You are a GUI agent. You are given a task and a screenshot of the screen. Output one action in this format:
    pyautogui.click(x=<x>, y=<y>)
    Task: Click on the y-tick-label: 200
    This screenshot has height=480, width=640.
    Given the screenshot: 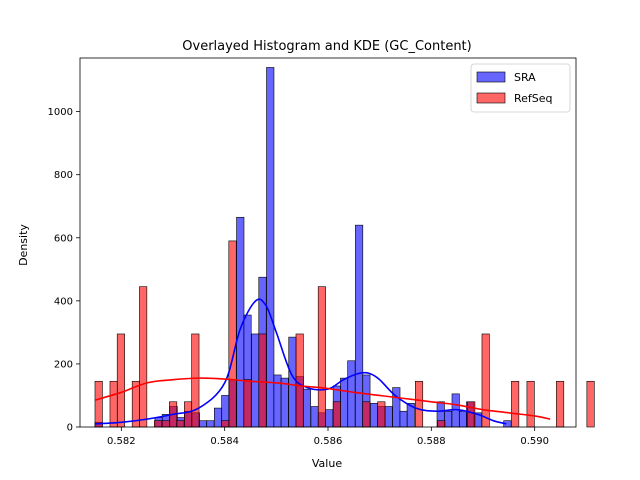 What is the action you would take?
    pyautogui.click(x=63, y=364)
    